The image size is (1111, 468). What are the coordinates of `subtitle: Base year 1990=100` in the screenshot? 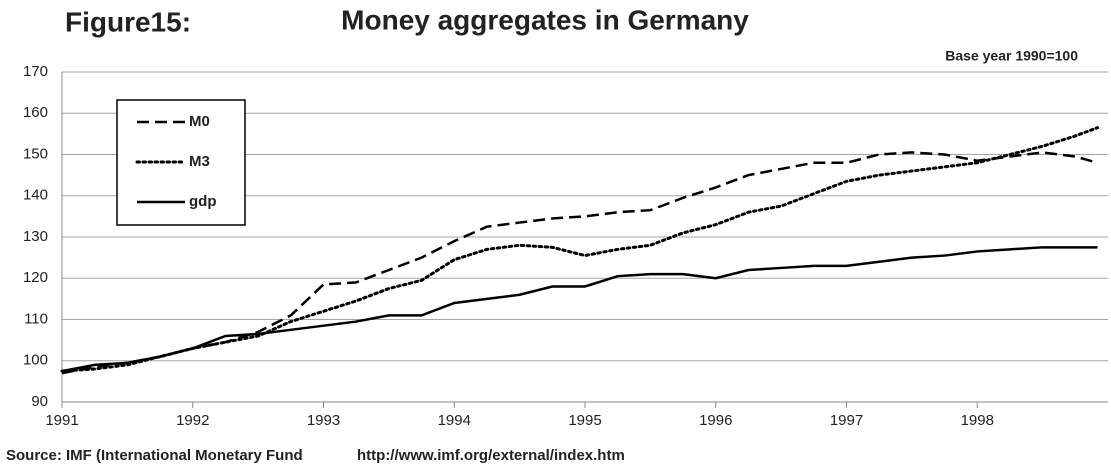 It's located at (1011, 56).